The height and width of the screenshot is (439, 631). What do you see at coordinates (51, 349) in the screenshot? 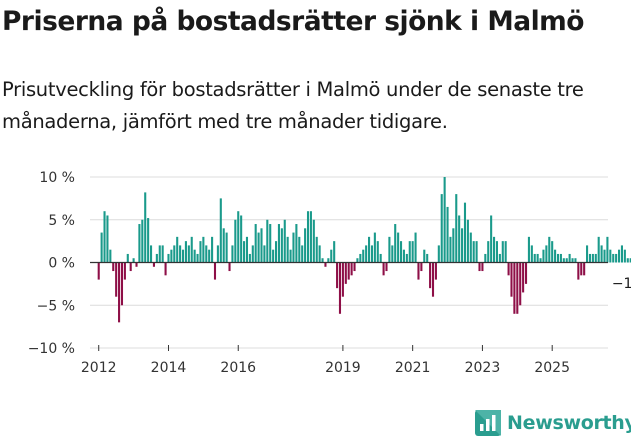
I see `y-tick-label: −10 %` at bounding box center [51, 349].